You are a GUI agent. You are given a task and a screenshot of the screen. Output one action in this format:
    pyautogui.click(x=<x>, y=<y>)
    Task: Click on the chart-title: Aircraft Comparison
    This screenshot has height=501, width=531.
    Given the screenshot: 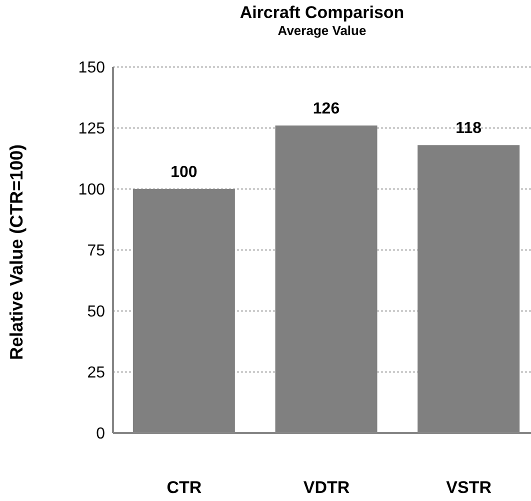 What is the action you would take?
    pyautogui.click(x=322, y=13)
    